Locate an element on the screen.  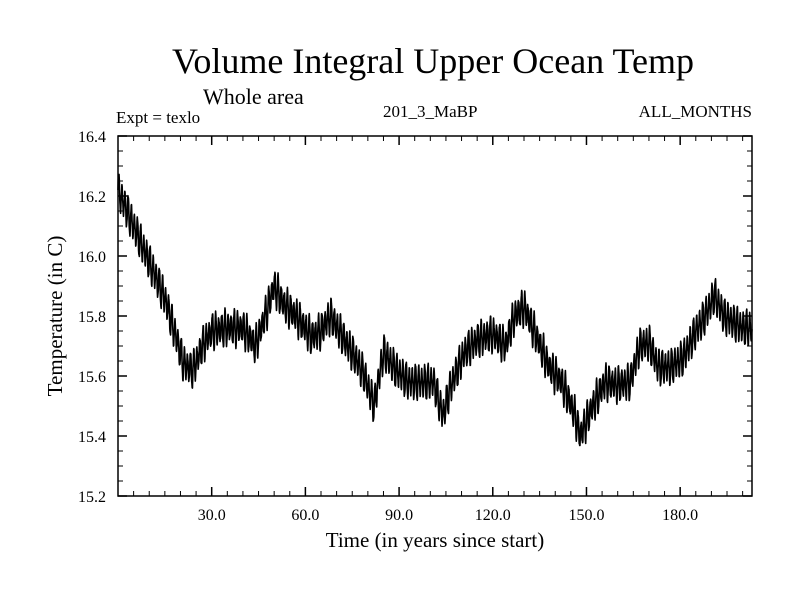
expt-label: Expt = texlo is located at coordinates (158, 117).